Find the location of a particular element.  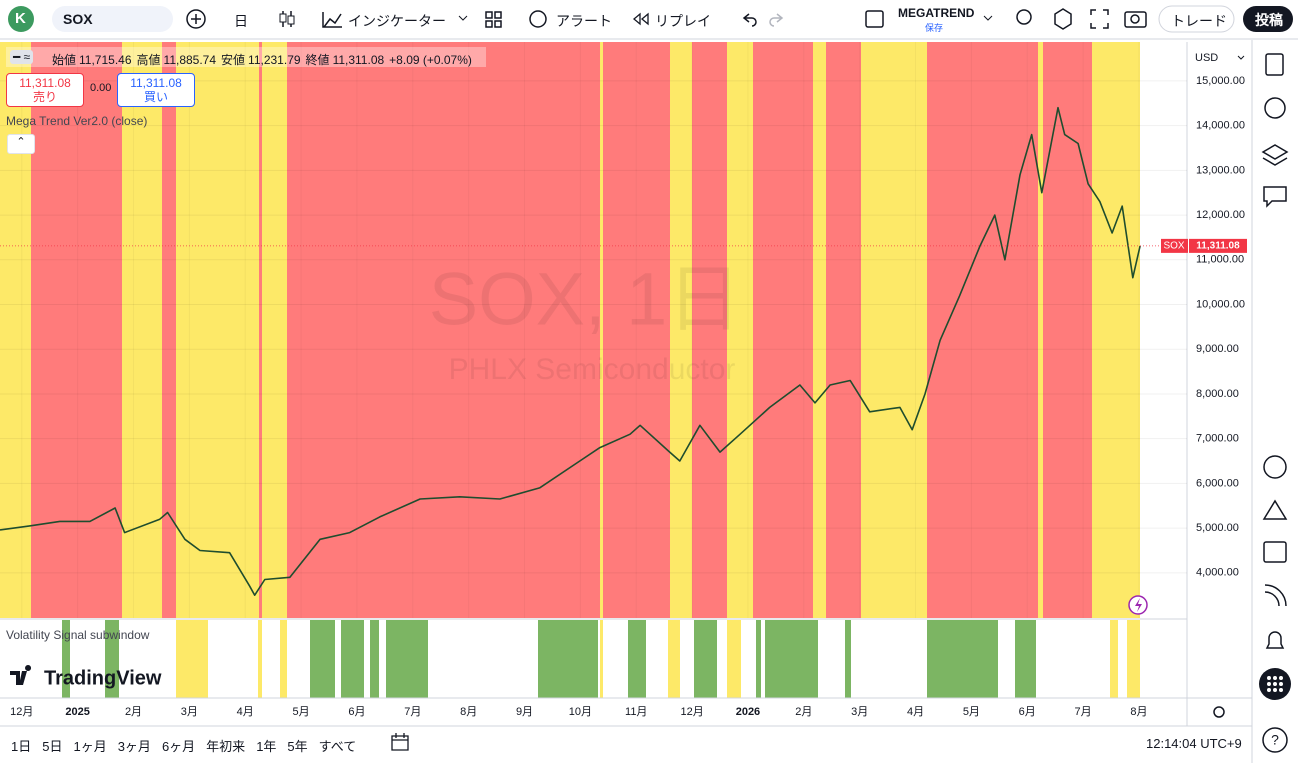

replay: リプレイ is located at coordinates (683, 21).